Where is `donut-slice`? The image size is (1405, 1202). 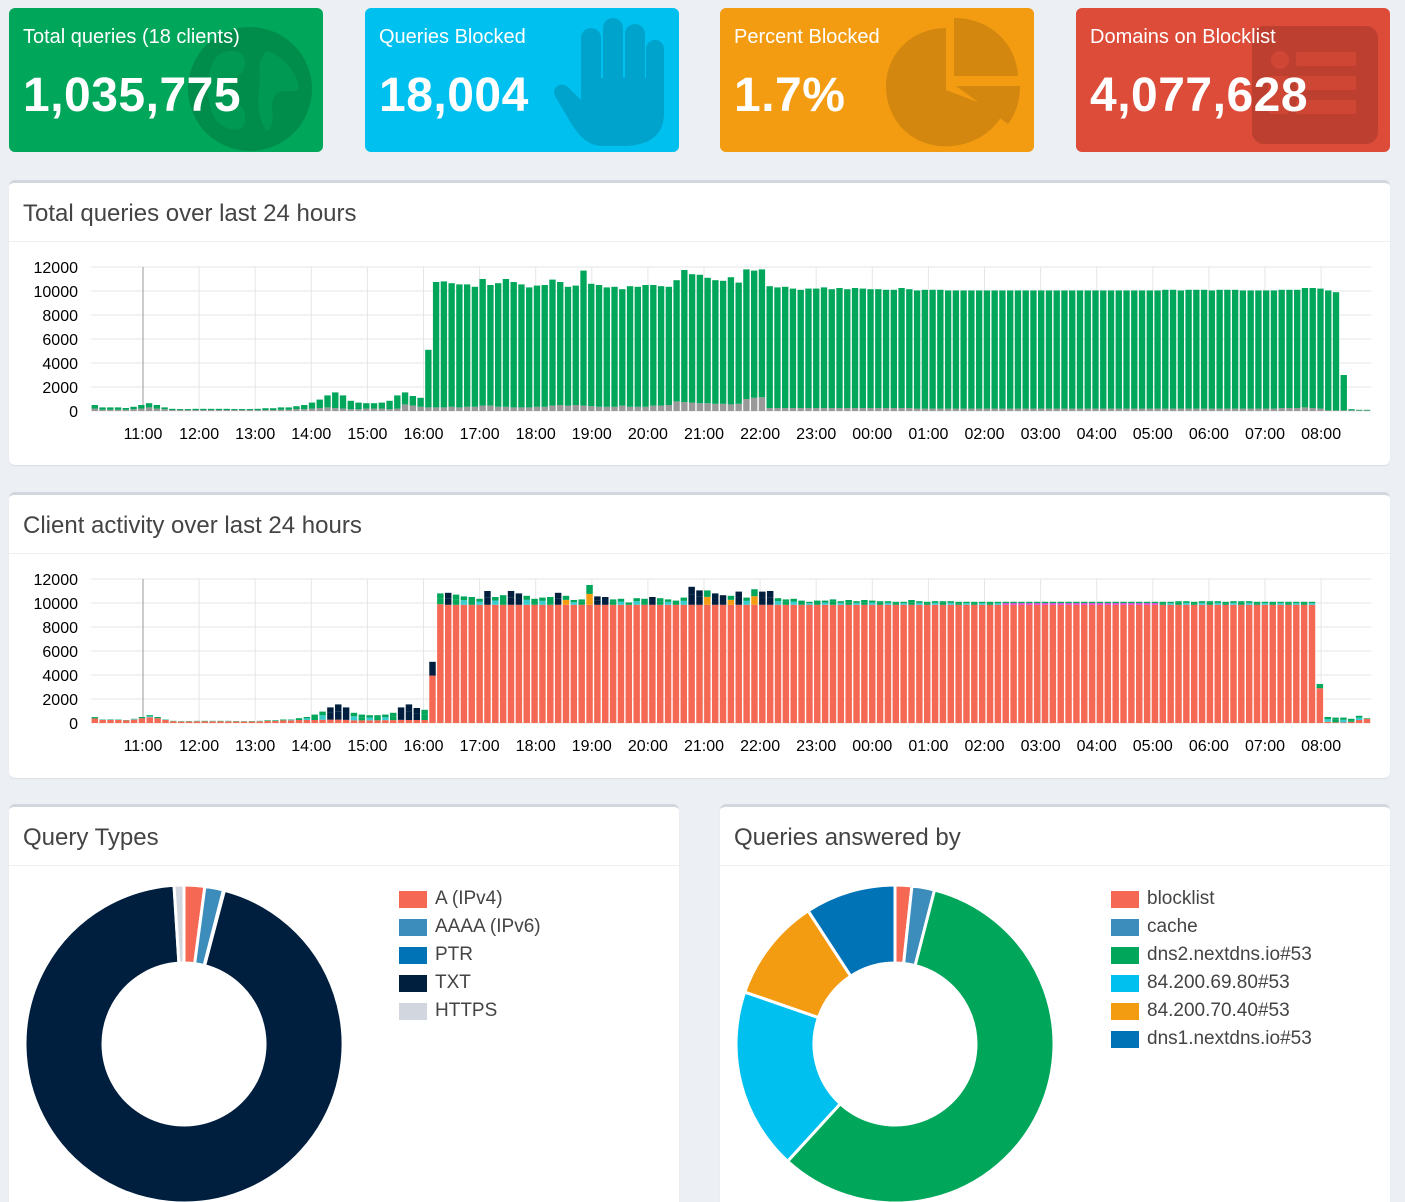
donut-slice is located at coordinates (184, 1042).